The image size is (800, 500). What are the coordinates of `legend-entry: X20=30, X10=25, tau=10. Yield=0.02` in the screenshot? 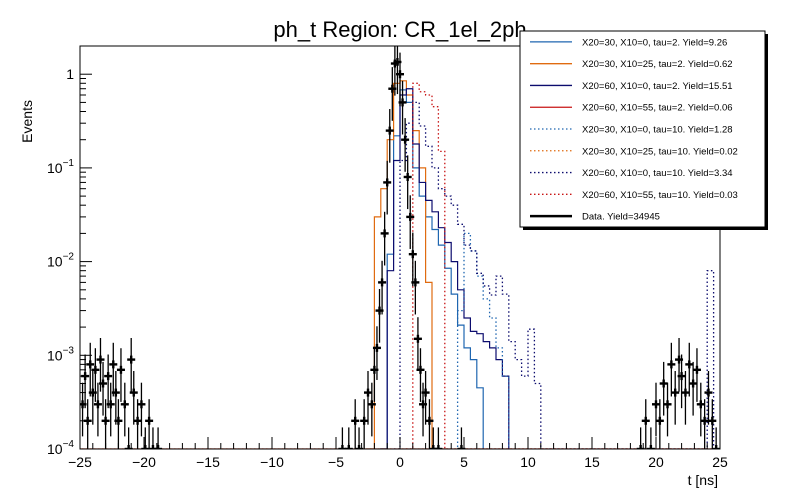 It's located at (634, 151).